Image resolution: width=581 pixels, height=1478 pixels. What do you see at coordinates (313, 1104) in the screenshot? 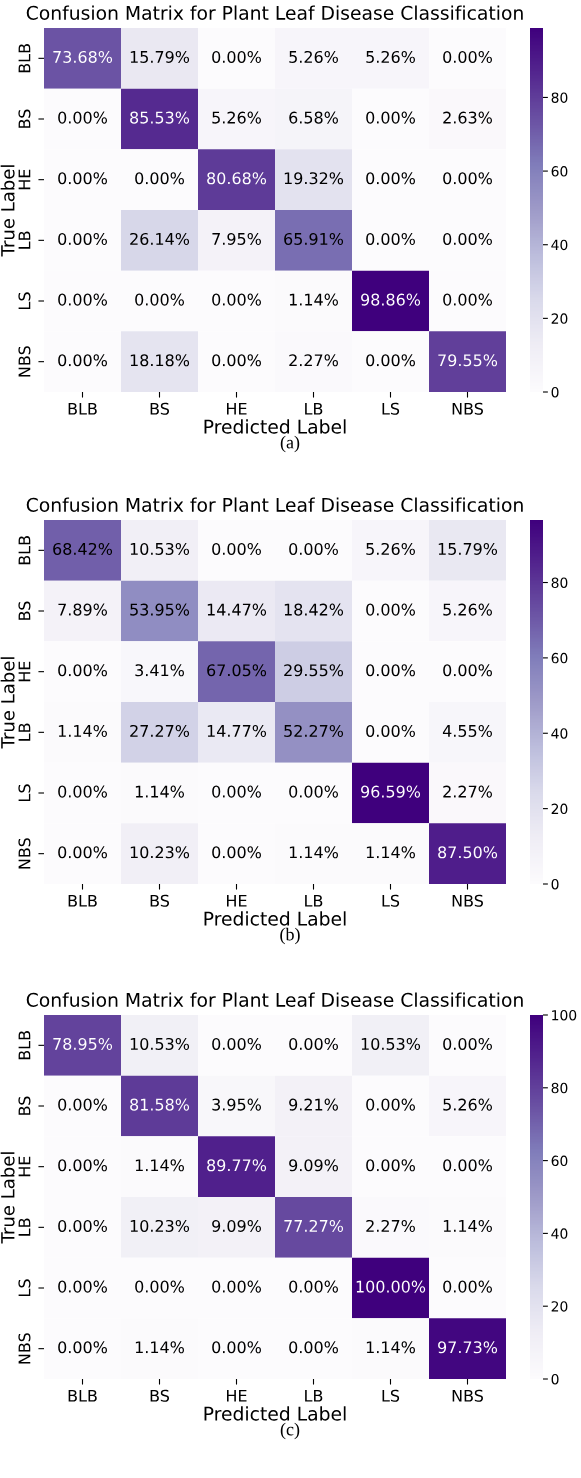
I see `data-label: 9.21%` at bounding box center [313, 1104].